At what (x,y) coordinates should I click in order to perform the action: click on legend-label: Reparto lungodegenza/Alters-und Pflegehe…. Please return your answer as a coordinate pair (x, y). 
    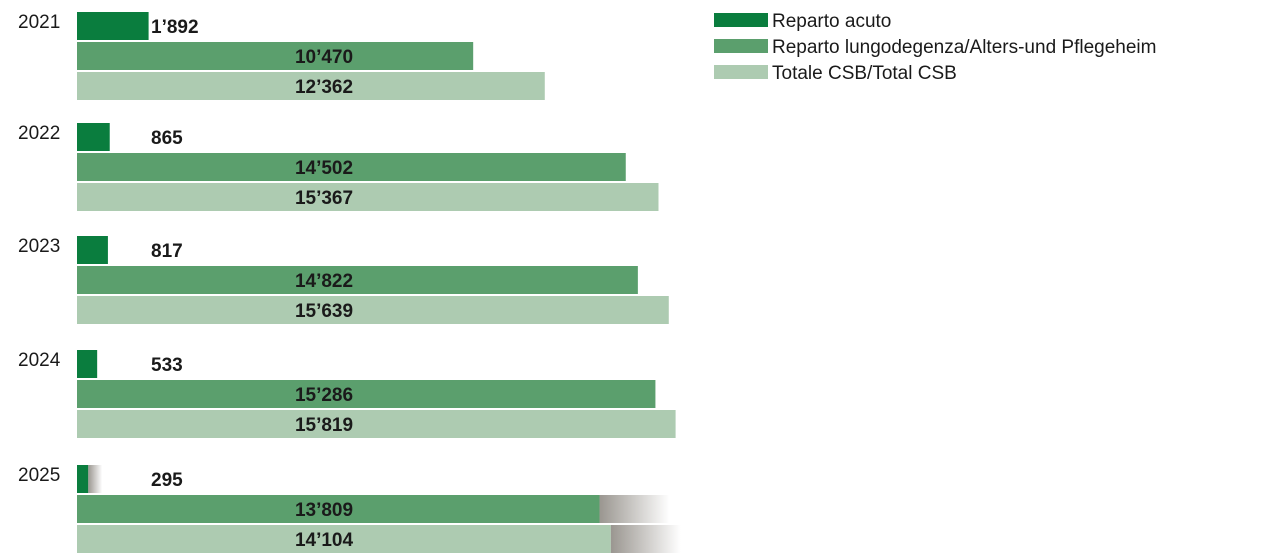
    Looking at the image, I should click on (964, 47).